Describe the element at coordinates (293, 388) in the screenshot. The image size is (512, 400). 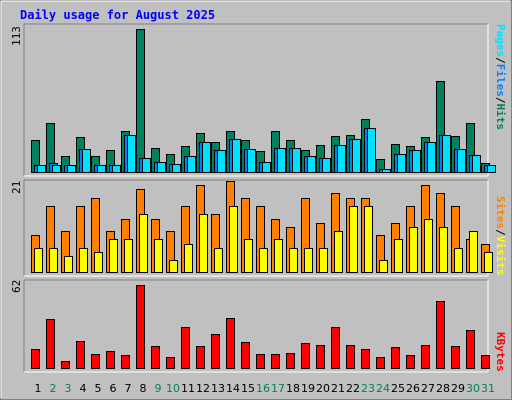
I see `day-label-18: 18` at that location.